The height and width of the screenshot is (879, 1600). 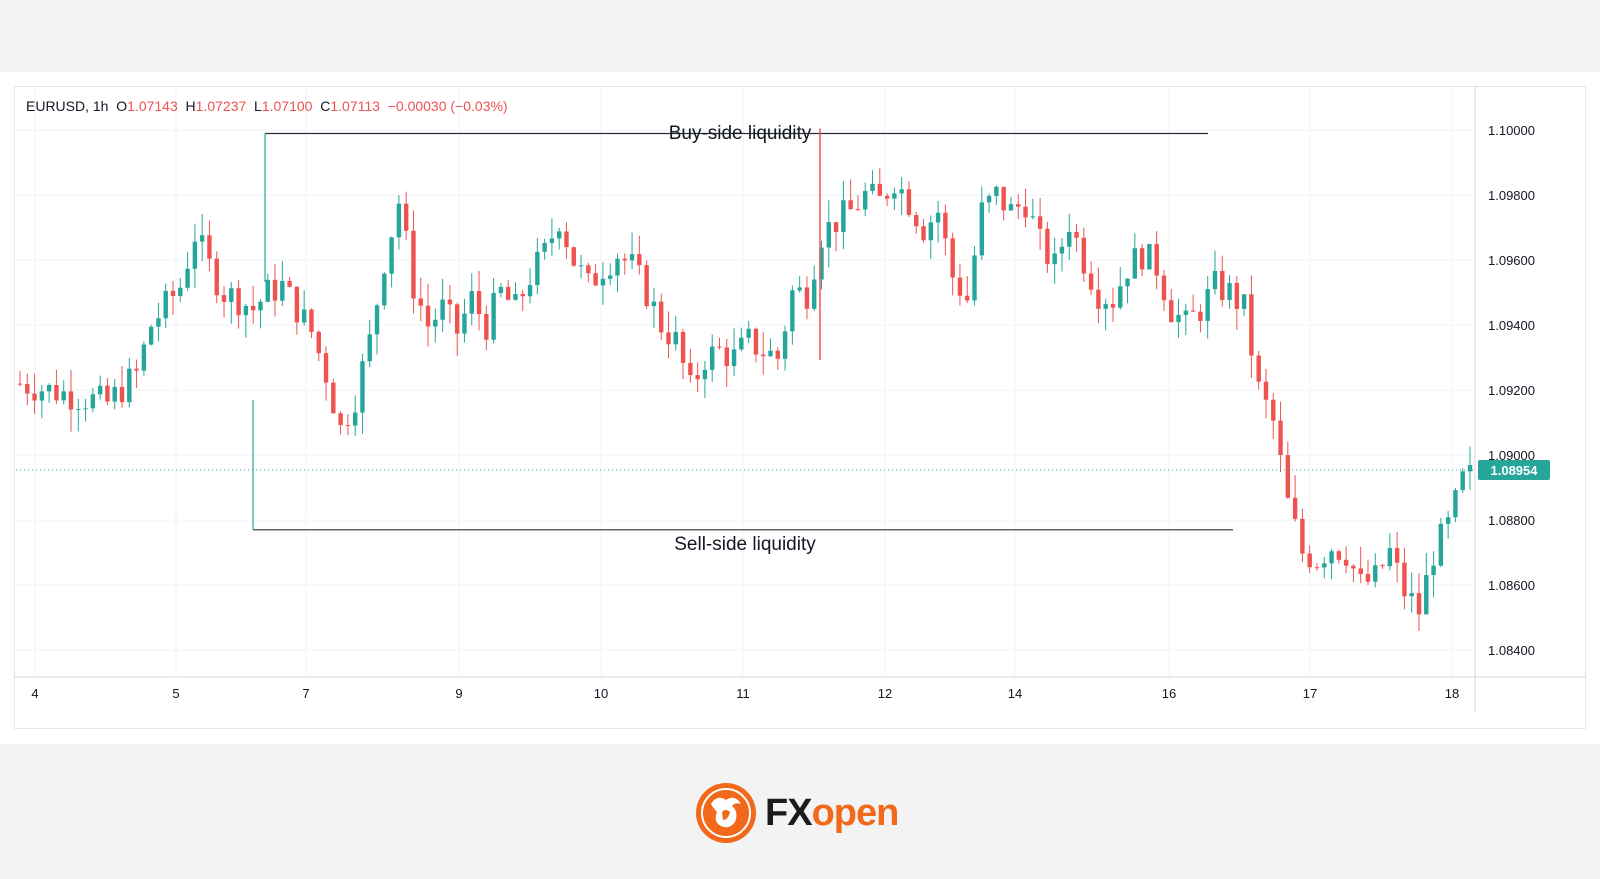 What do you see at coordinates (34, 693) in the screenshot?
I see `x-tick-label: 4` at bounding box center [34, 693].